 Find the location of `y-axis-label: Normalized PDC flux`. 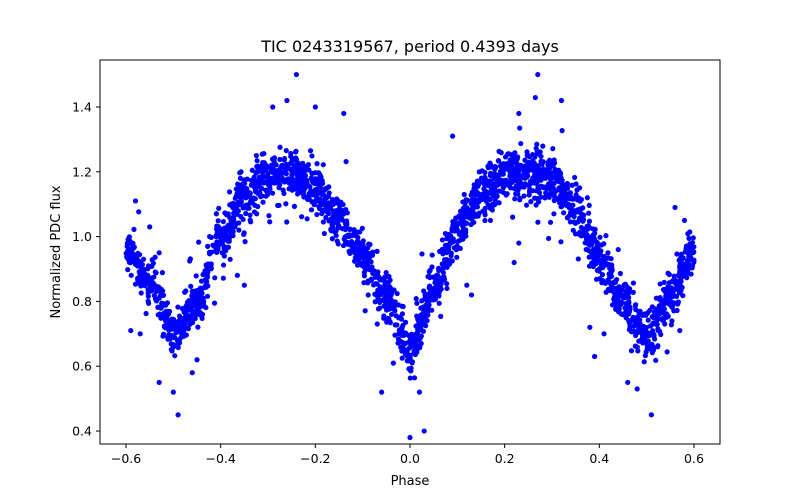

y-axis-label: Normalized PDC flux is located at coordinates (56, 251).